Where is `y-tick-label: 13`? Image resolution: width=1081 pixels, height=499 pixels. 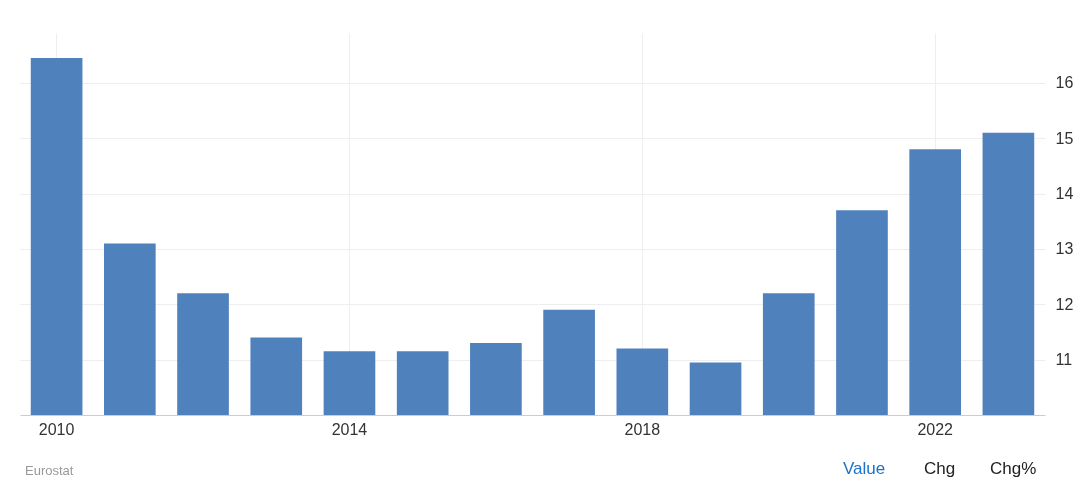
y-tick-label: 13 is located at coordinates (1064, 249).